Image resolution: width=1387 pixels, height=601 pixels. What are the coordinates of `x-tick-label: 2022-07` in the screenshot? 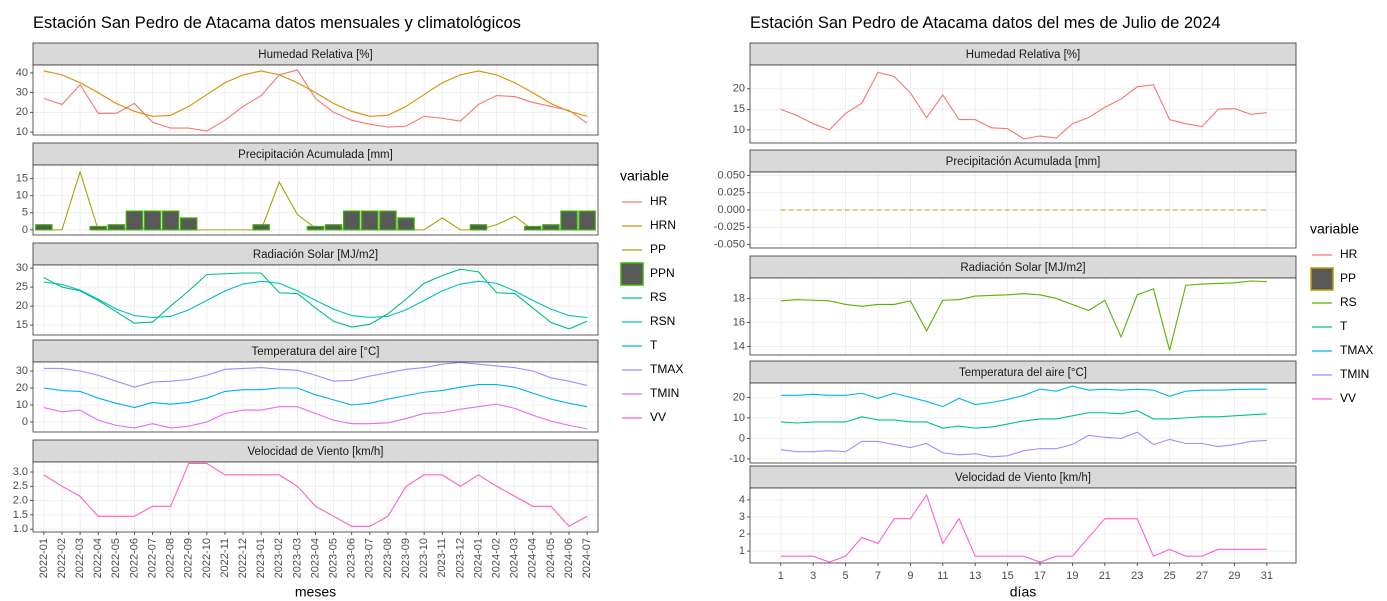 It's located at (152, 558).